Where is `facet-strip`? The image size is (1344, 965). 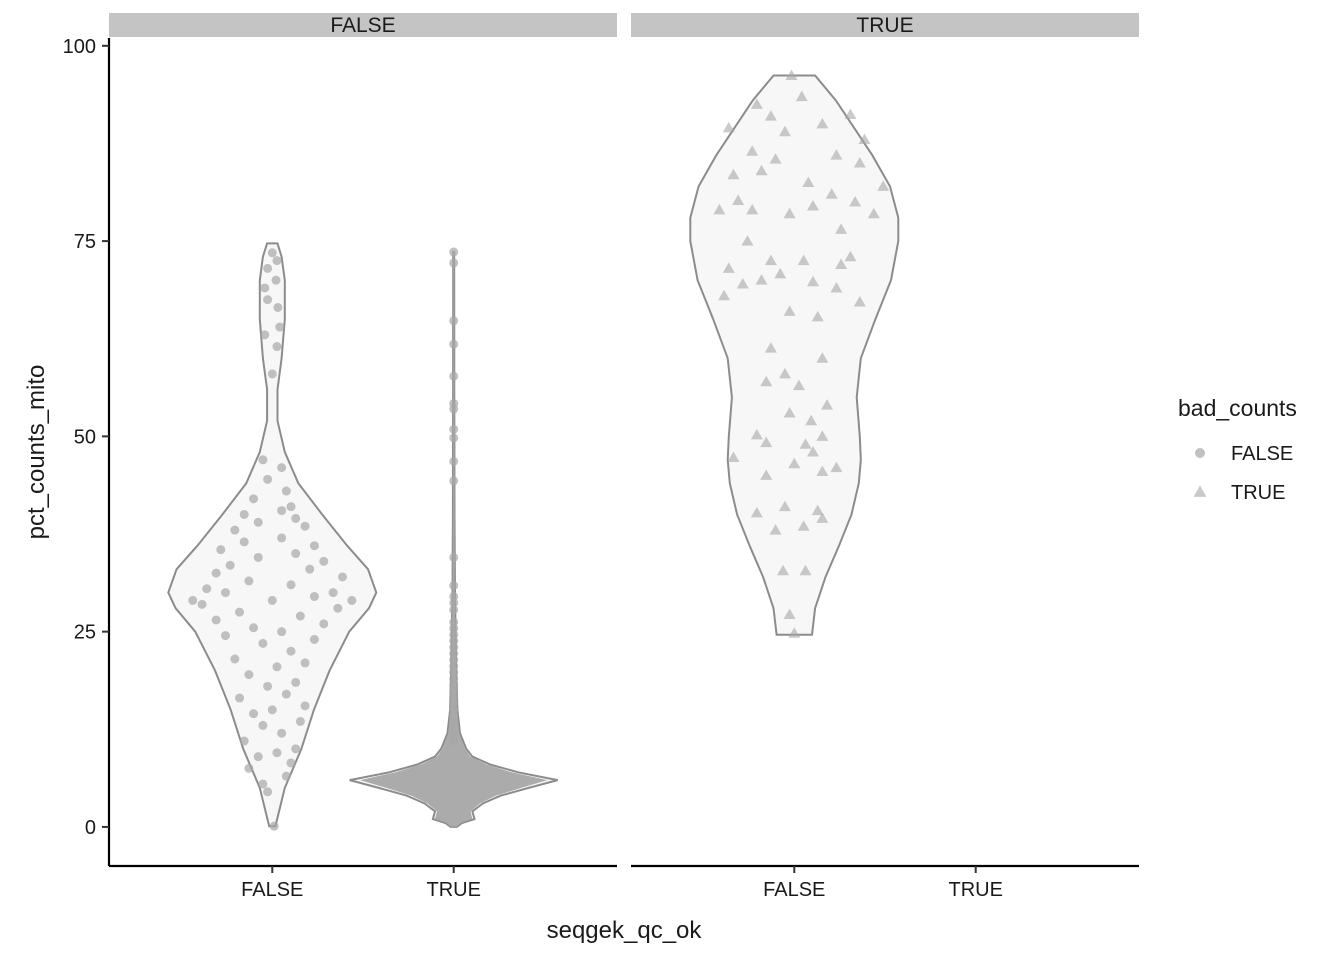
facet-strip is located at coordinates (885, 25).